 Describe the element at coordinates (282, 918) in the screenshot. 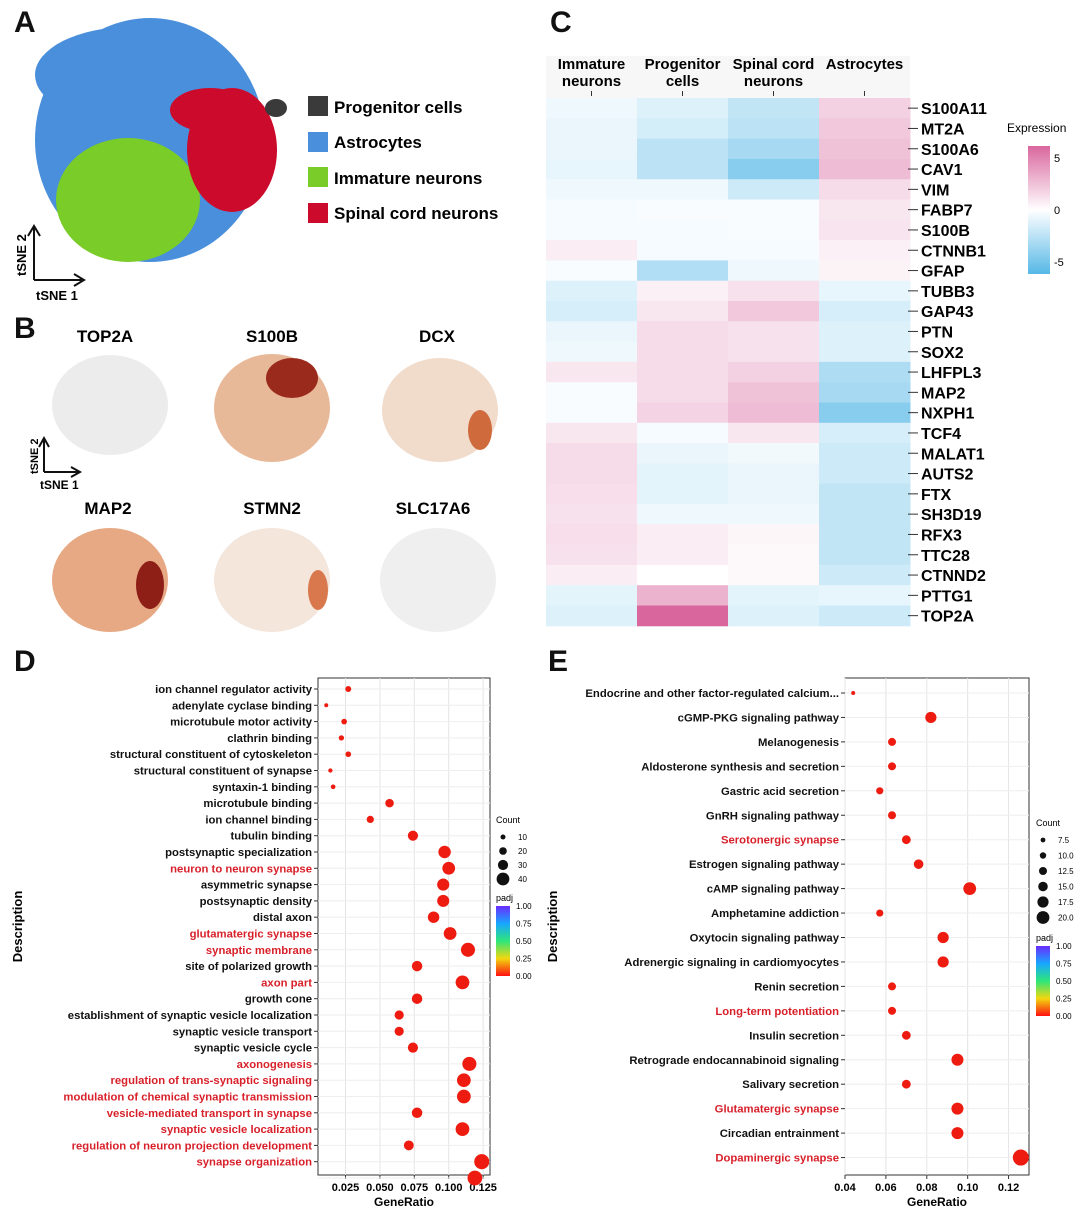

I see `dotplot-term-label: distal axon` at that location.